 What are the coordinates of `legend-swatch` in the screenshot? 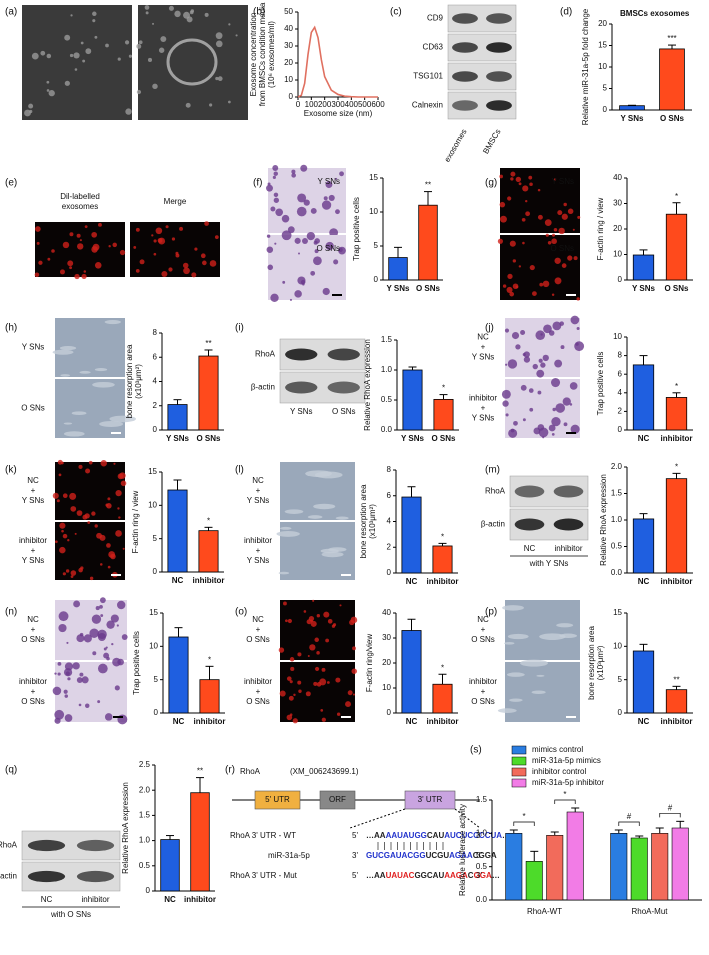 It's located at (519, 750).